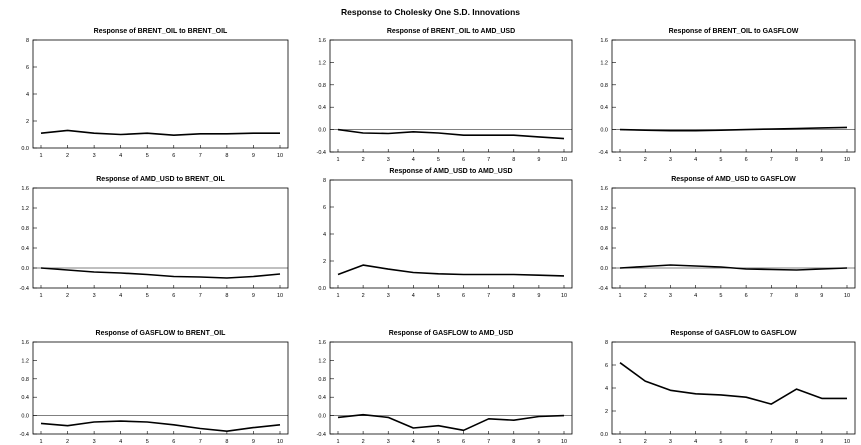 The width and height of the screenshot is (861, 445). What do you see at coordinates (451, 333) in the screenshot?
I see `panel-title: Response of GASFLOW to AMD_USD` at bounding box center [451, 333].